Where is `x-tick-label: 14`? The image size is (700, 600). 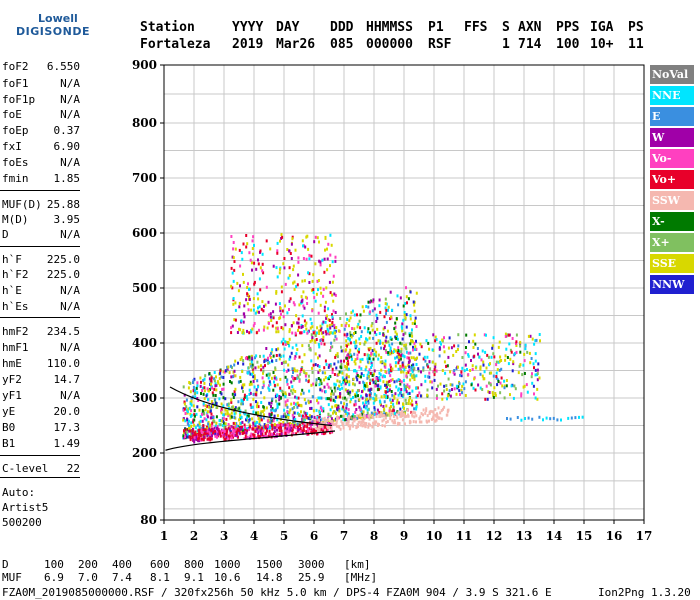
x-tick-label: 14 is located at coordinates (554, 536).